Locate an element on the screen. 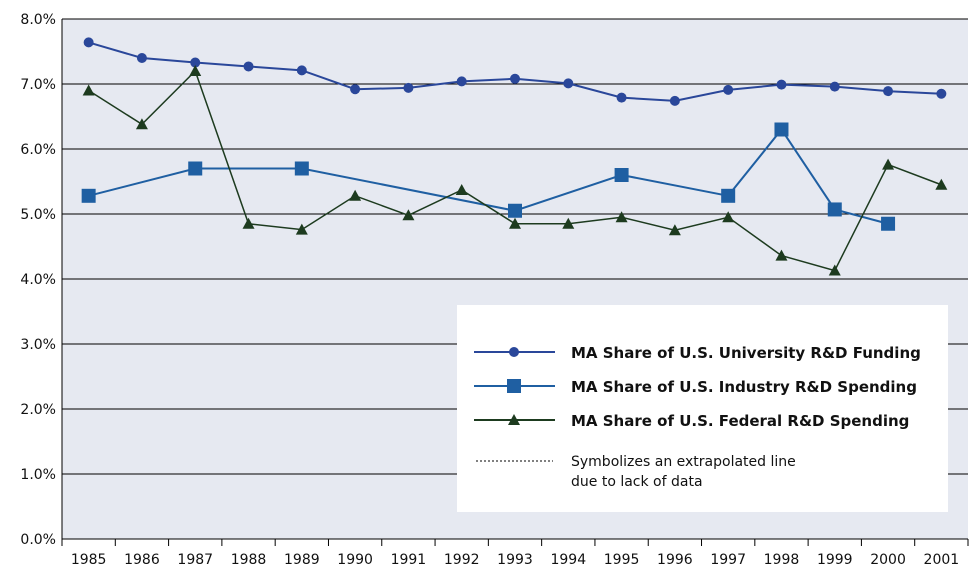  x-tick-label: 1992 is located at coordinates (462, 560).